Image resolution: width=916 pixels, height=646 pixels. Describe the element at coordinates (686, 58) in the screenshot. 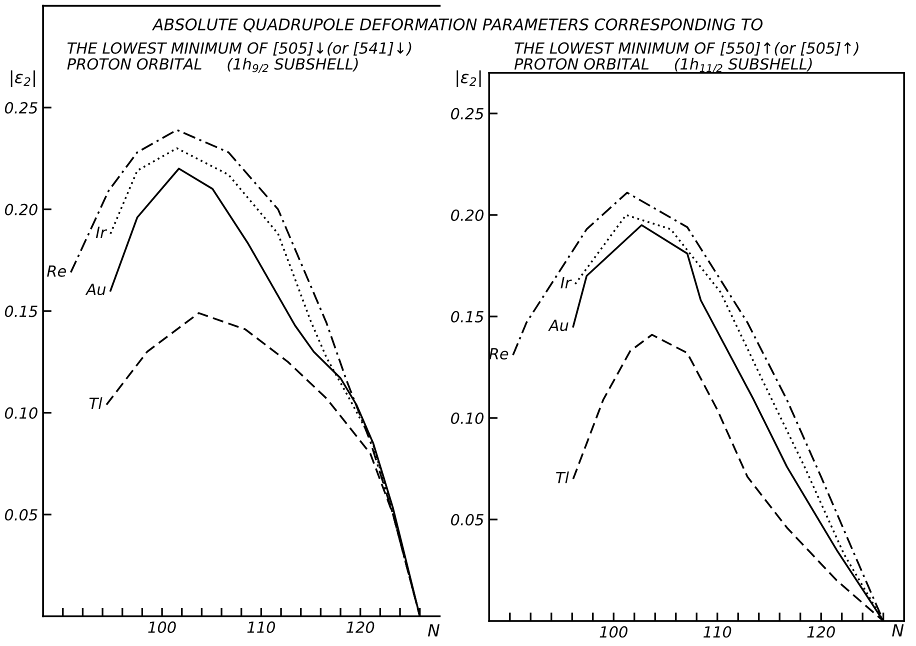

I see `chart-subtitle: THE LOWEST MINIMUM OF [550]↑(or [505]↑) PROTON ORBITAL (1h$_{11/2}$ SUBSHELL)` at that location.